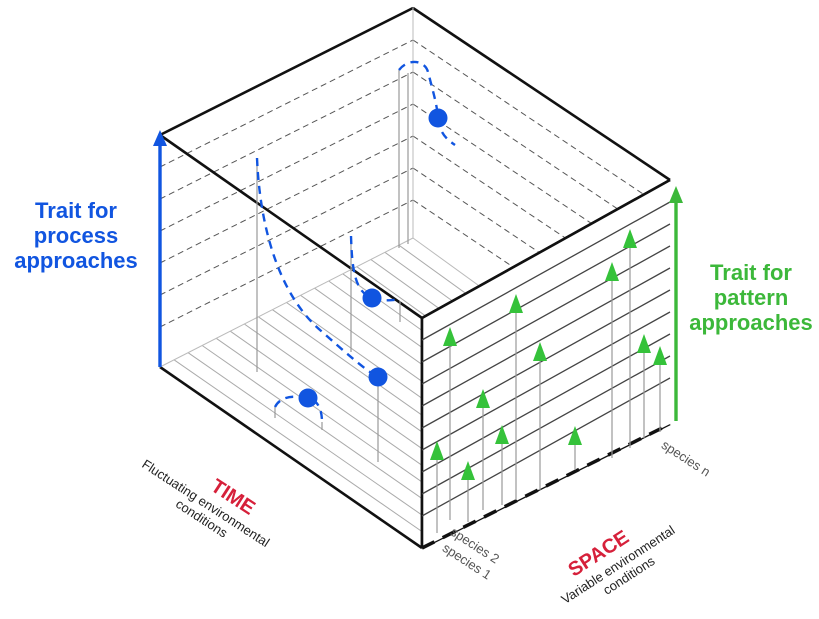  What do you see at coordinates (542, 488) in the screenshot?
I see `space-species-baseline` at bounding box center [542, 488].